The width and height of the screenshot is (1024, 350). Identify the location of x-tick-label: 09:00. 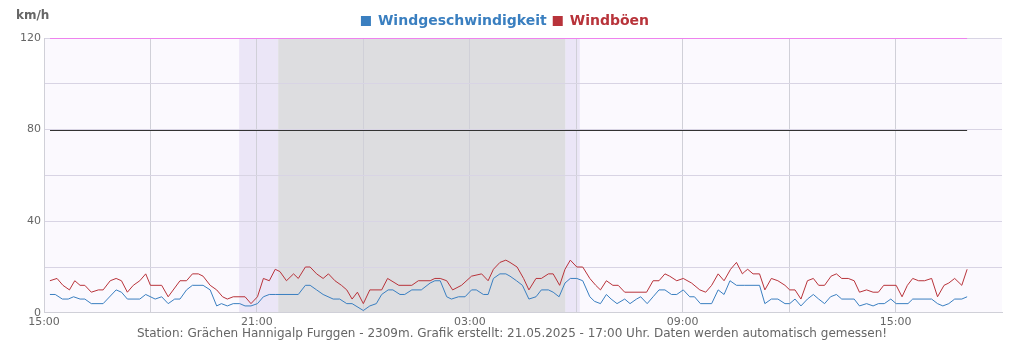
(682, 322).